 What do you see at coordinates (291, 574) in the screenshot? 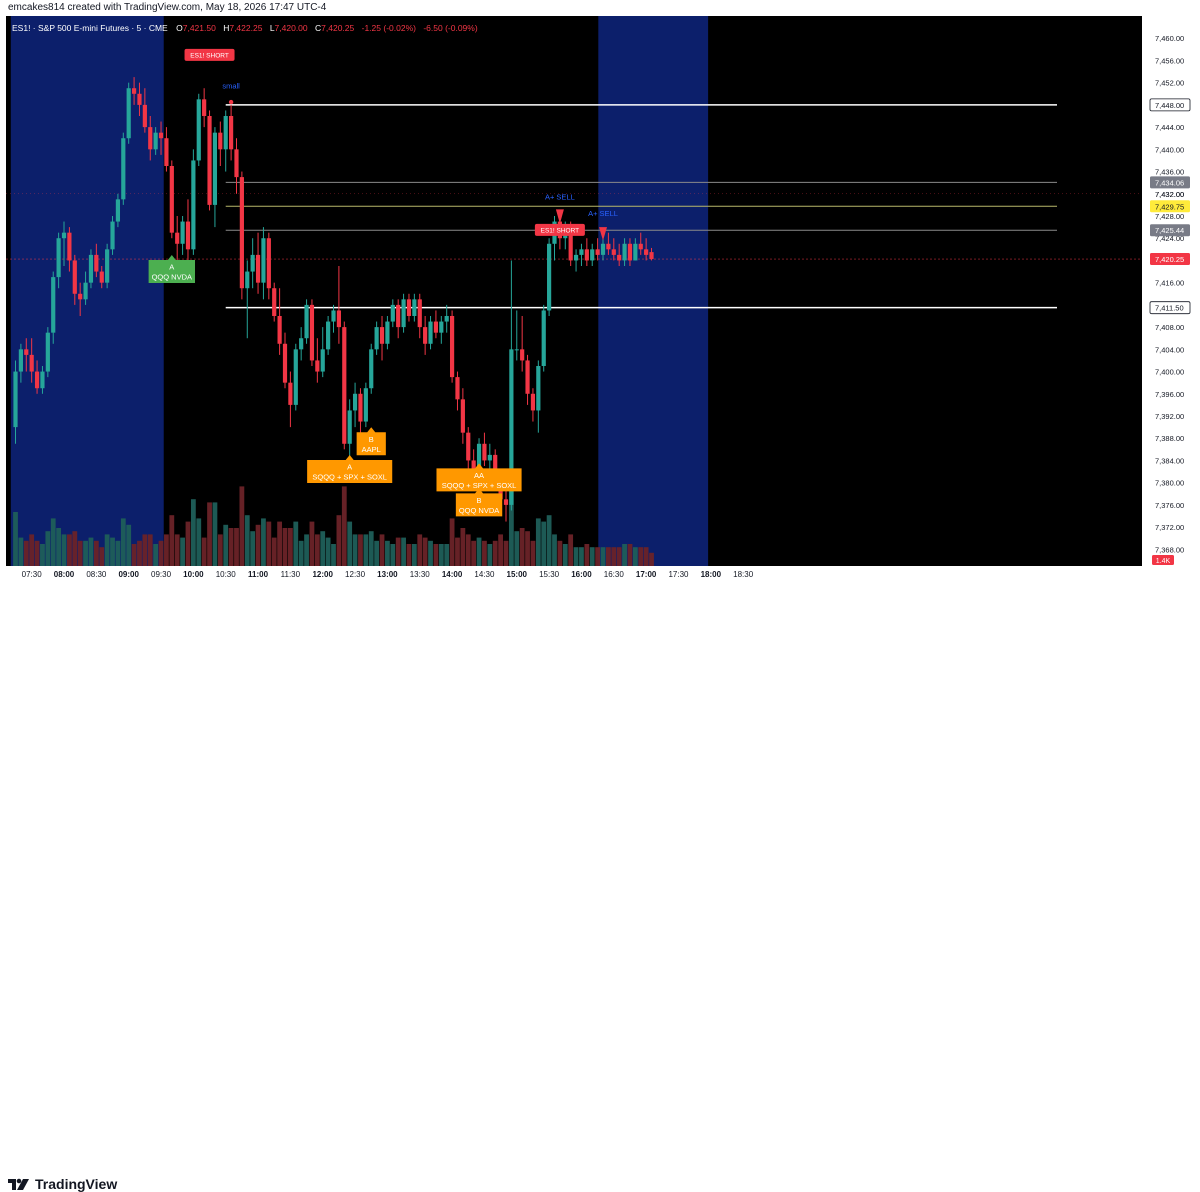
I see `time-tick-label: 11:30` at bounding box center [291, 574].